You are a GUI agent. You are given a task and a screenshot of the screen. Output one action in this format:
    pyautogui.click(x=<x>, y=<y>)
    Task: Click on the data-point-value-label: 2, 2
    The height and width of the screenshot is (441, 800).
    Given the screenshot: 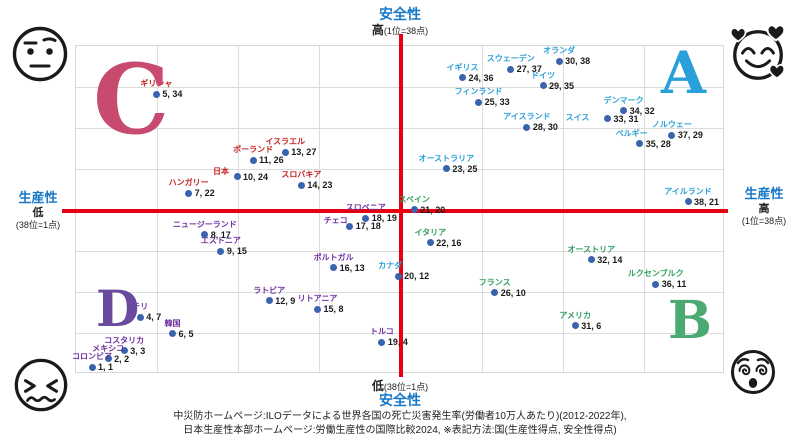 What is the action you would take?
    pyautogui.click(x=122, y=358)
    